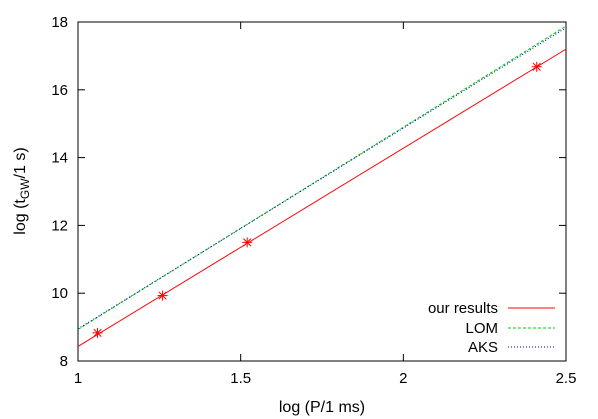 The image size is (598, 419). I want to click on y-tick-label-2: 12, so click(59, 225).